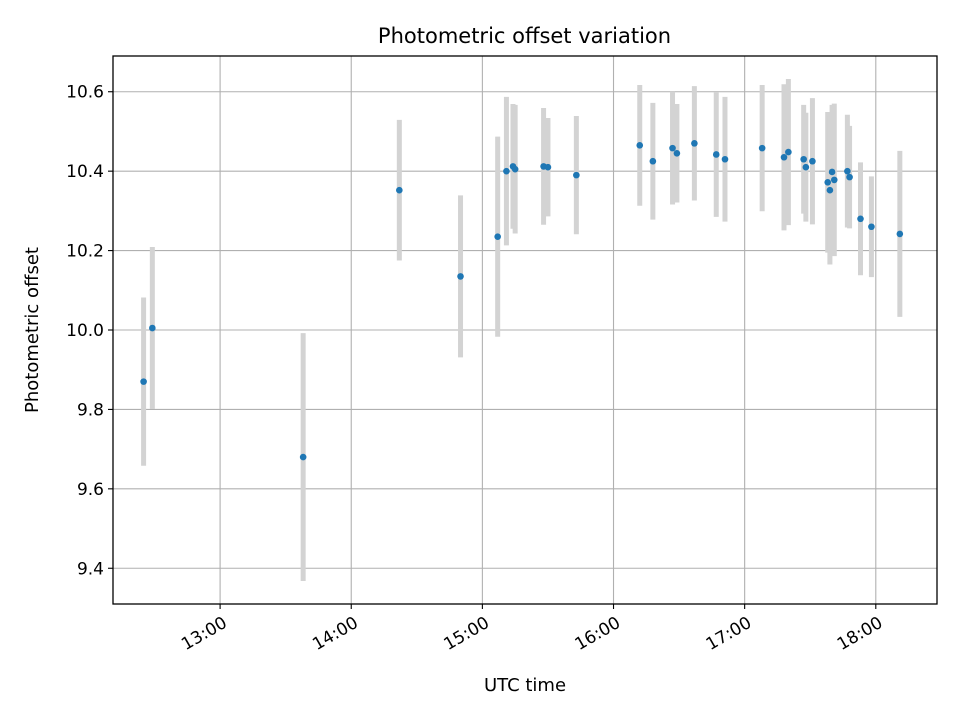 Image resolution: width=960 pixels, height=720 pixels. I want to click on y-axis-title: Photometric offset, so click(32, 330).